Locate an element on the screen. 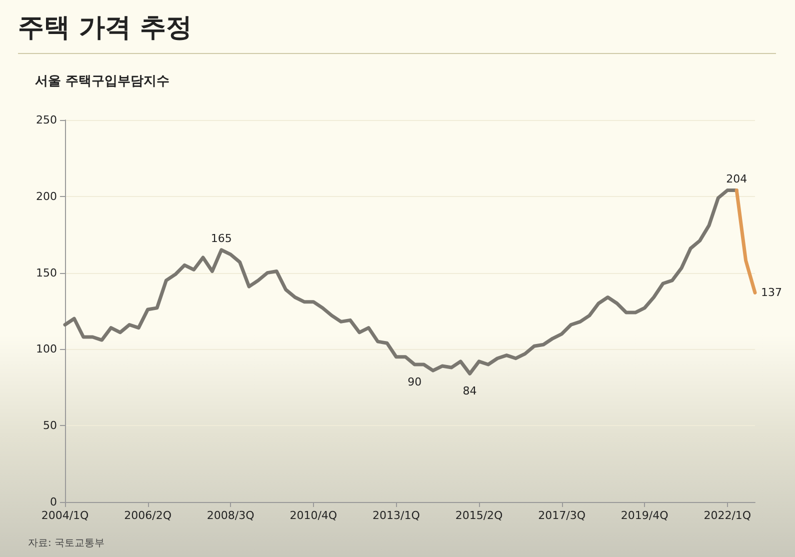  x-tick-label: 2008/3Q is located at coordinates (230, 515).